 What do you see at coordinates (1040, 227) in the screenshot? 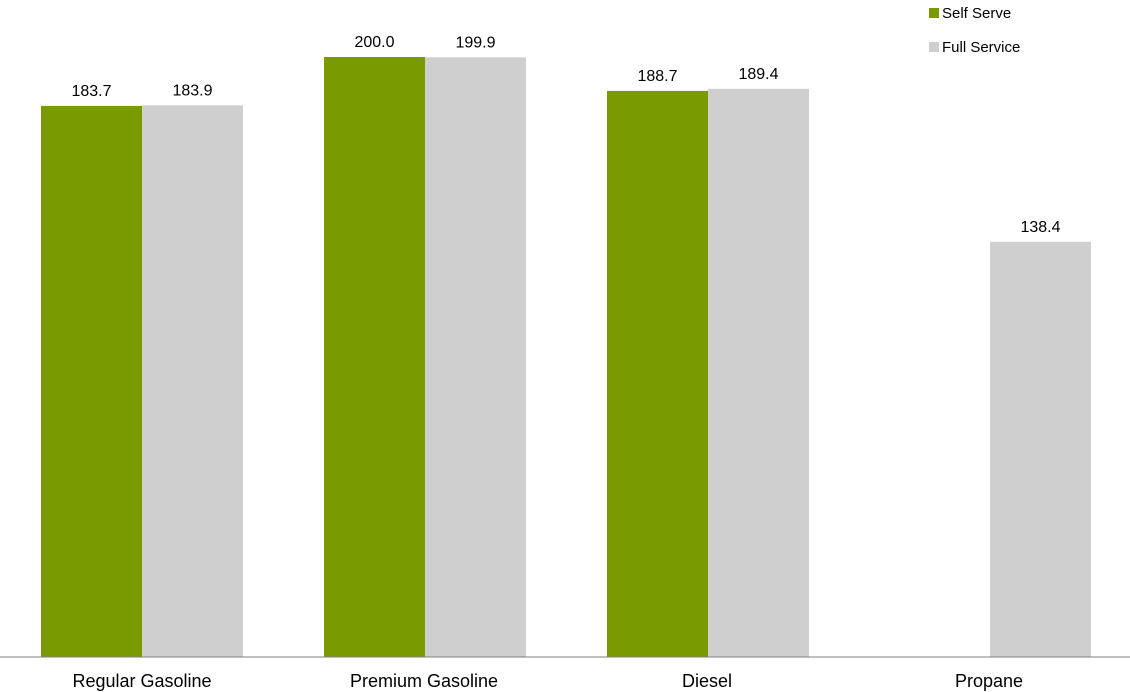
I see `value-label-full-service-propane: 138.4` at bounding box center [1040, 227].